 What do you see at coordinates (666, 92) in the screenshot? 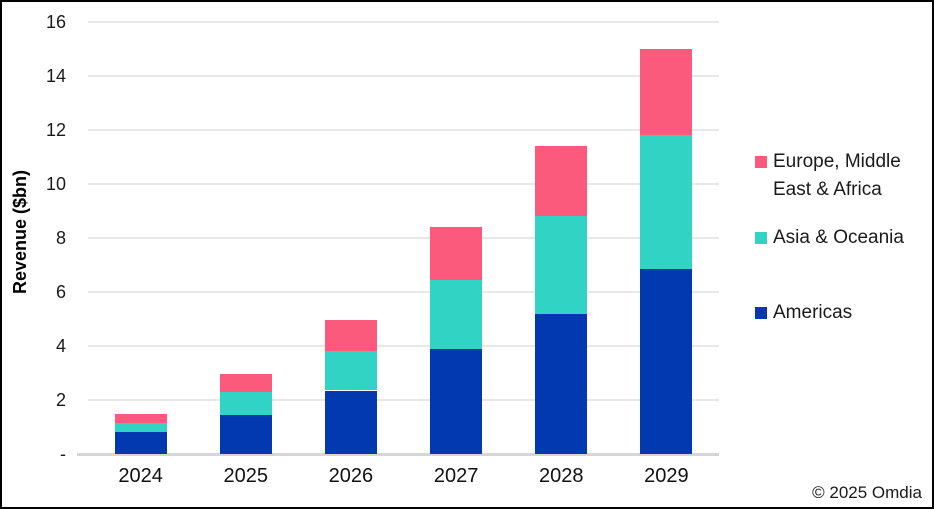
I see `bar-2029-europe-middle-east-africa` at bounding box center [666, 92].